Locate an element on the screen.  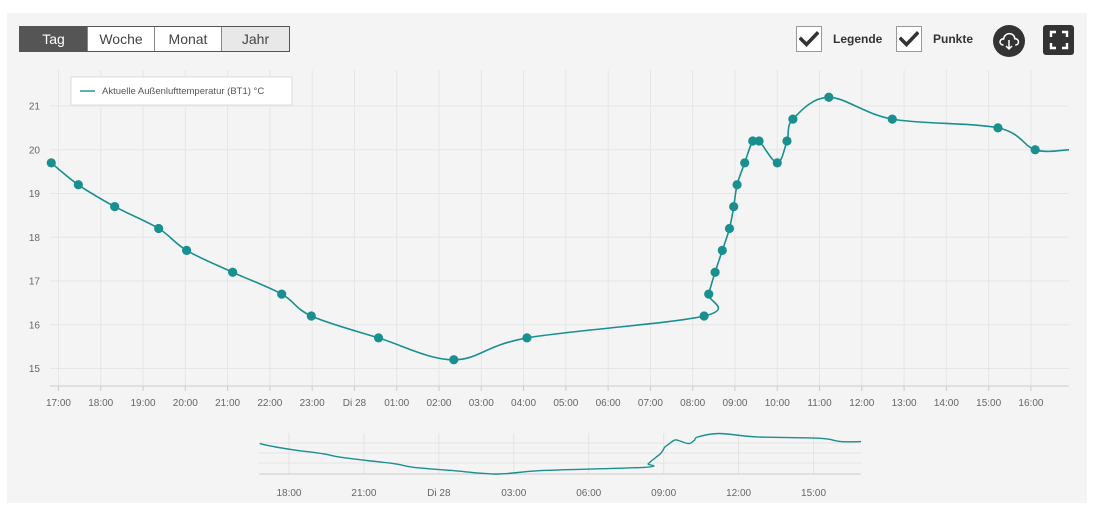
x-tick-label: Di 28 is located at coordinates (355, 403).